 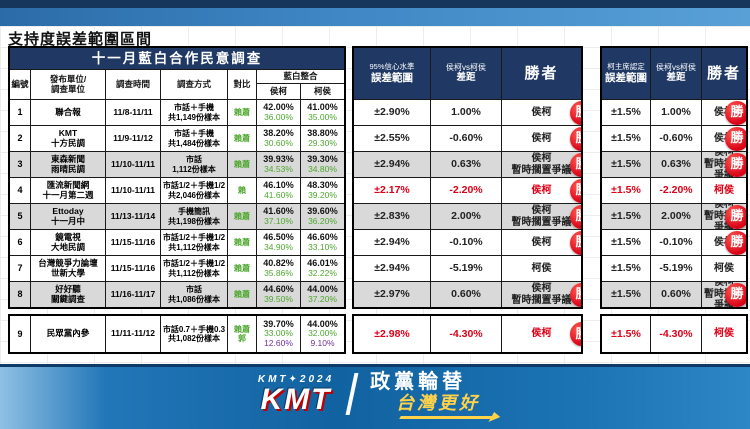 I want to click on campaign-logo: KMT✦2024 KMT 政黨輪替 台灣更好, so click(x=375, y=394).